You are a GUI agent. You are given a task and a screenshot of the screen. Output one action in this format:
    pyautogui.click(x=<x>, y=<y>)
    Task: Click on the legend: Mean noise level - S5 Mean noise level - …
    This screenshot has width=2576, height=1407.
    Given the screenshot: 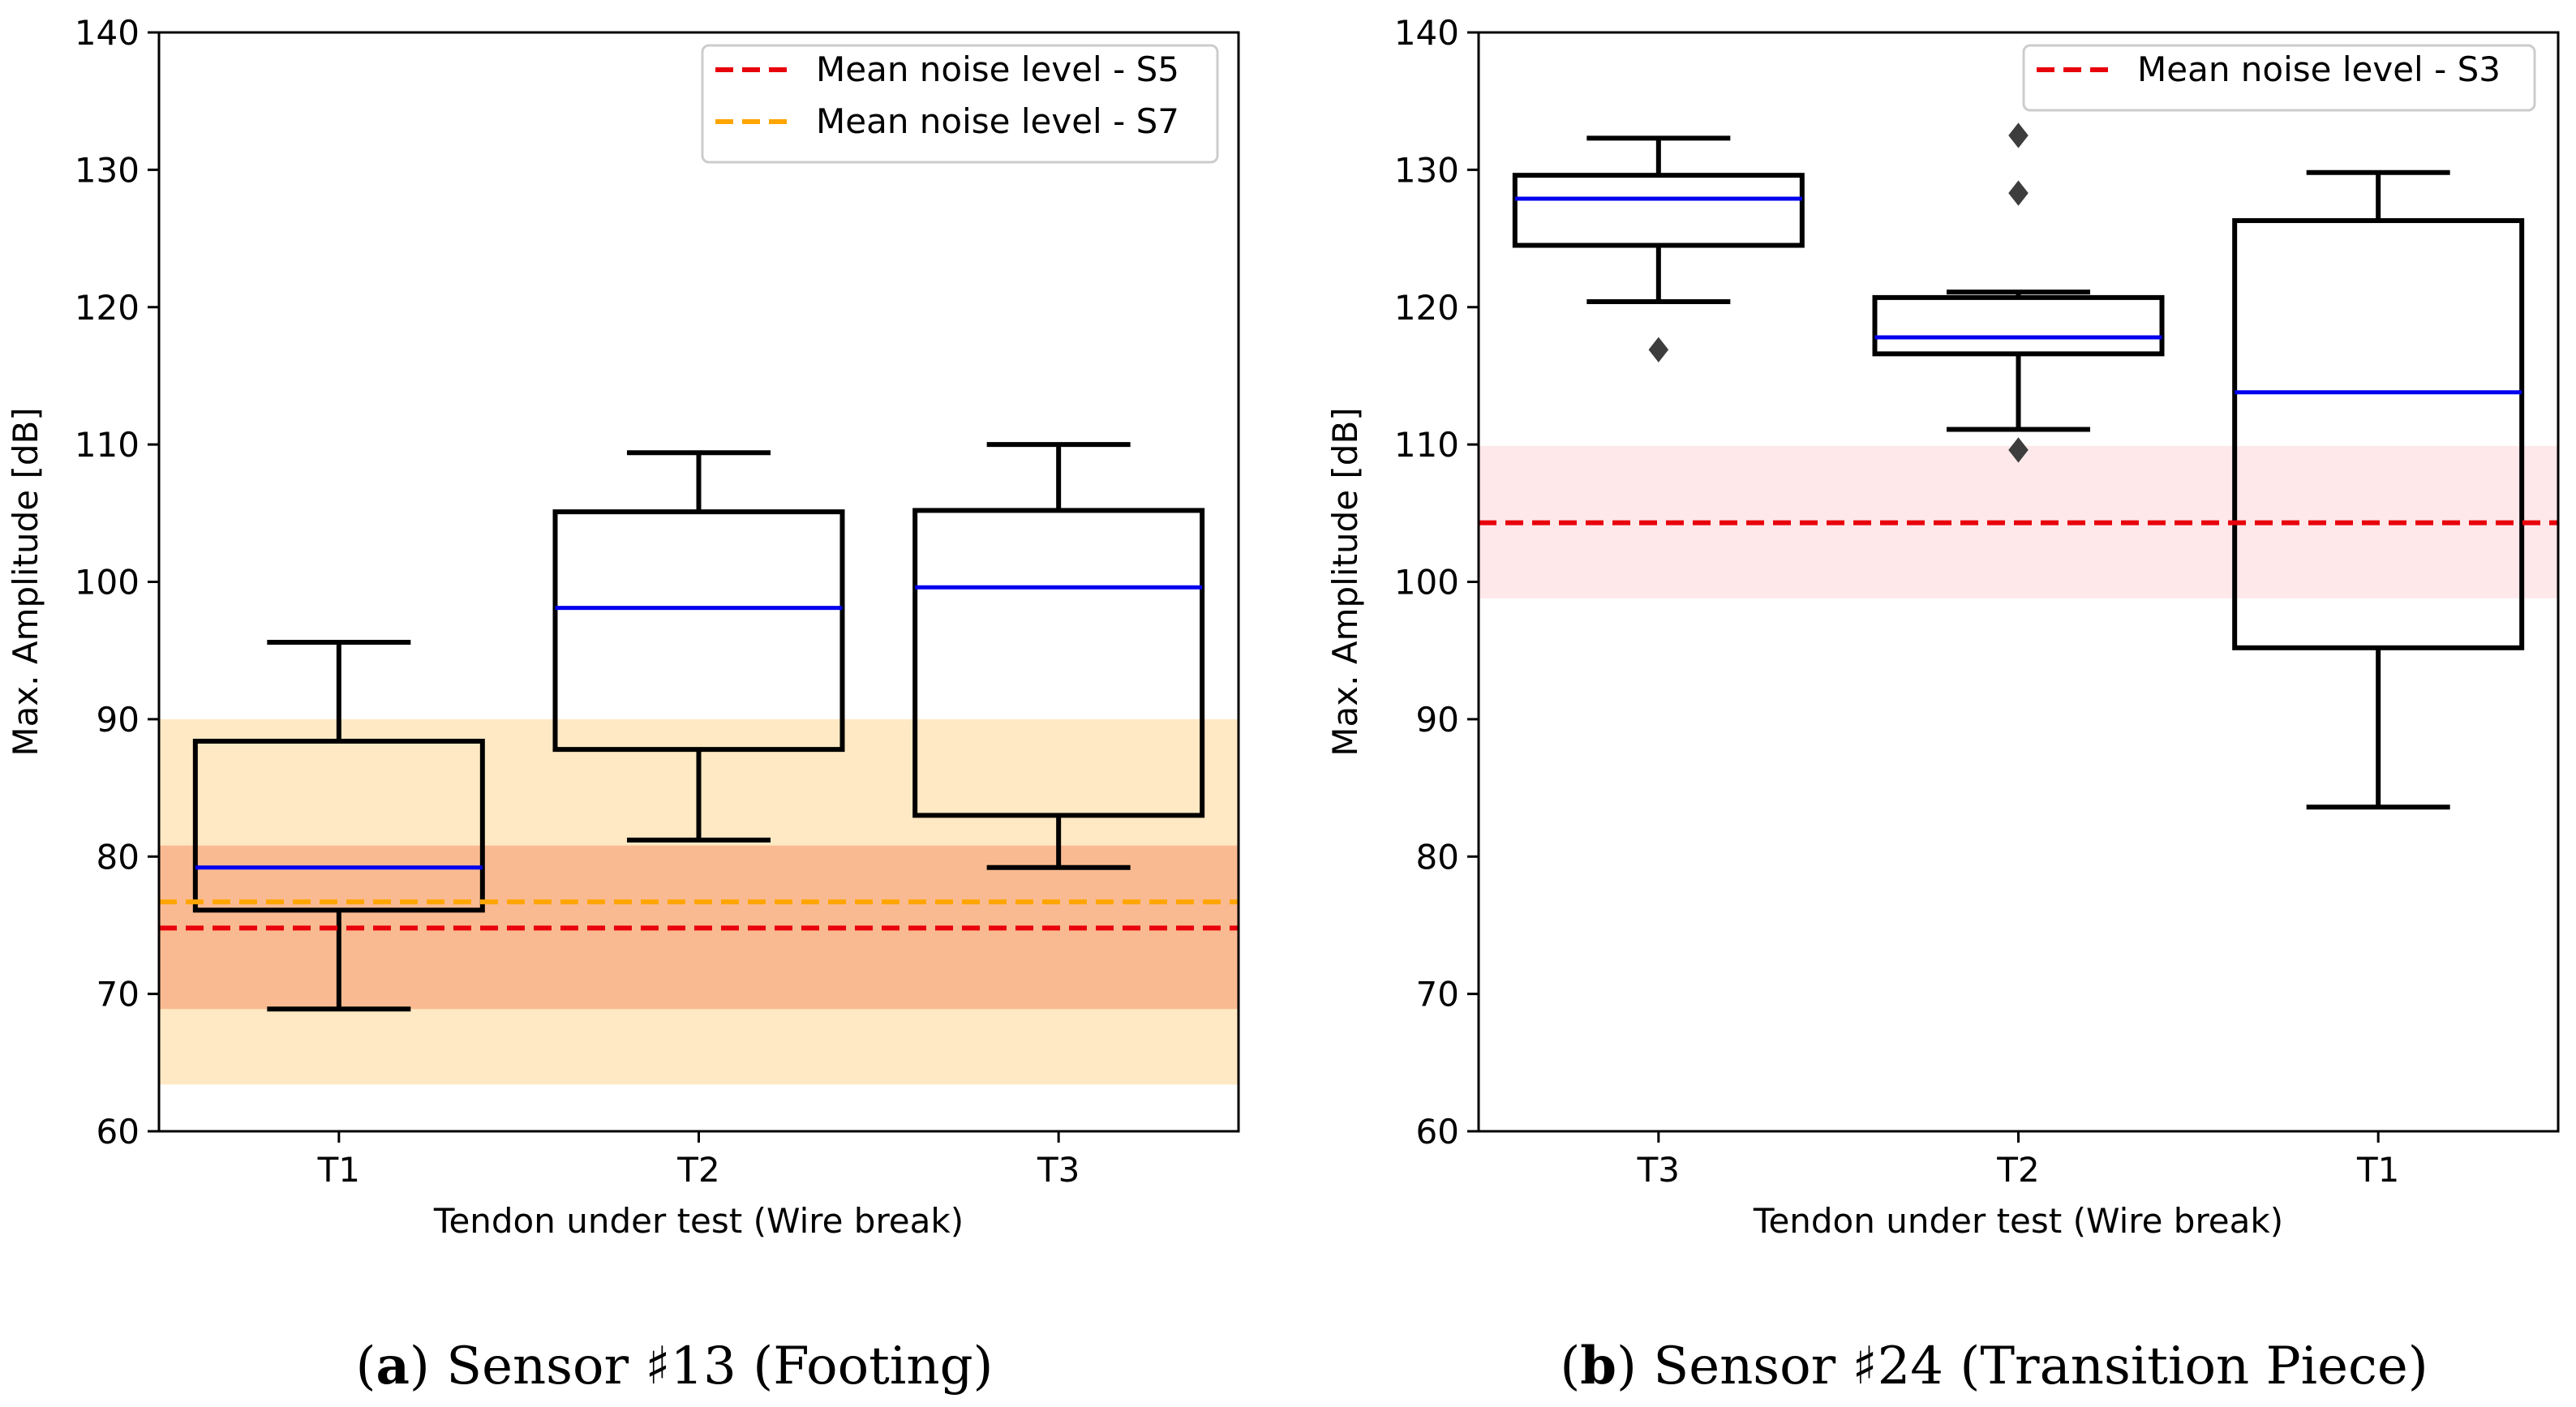 What is the action you would take?
    pyautogui.click(x=960, y=104)
    